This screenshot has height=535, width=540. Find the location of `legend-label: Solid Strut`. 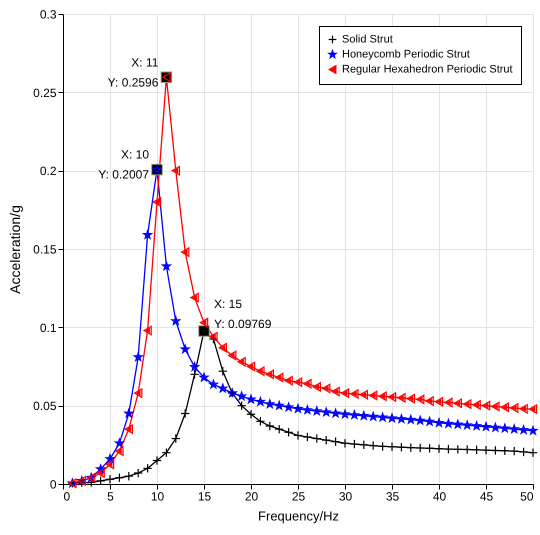

legend-label: Solid Strut is located at coordinates (367, 40).